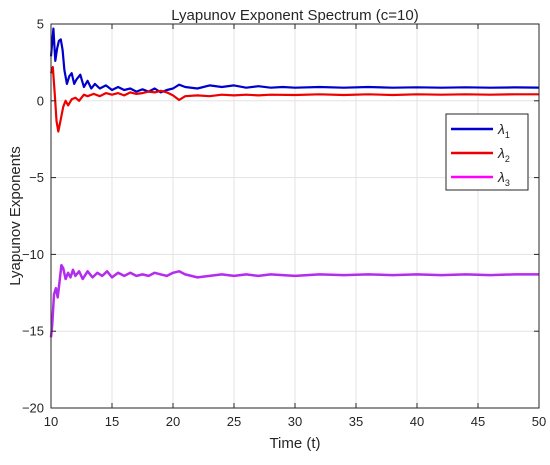 The width and height of the screenshot is (550, 465). What do you see at coordinates (539, 421) in the screenshot?
I see `x-tick-label: 50` at bounding box center [539, 421].